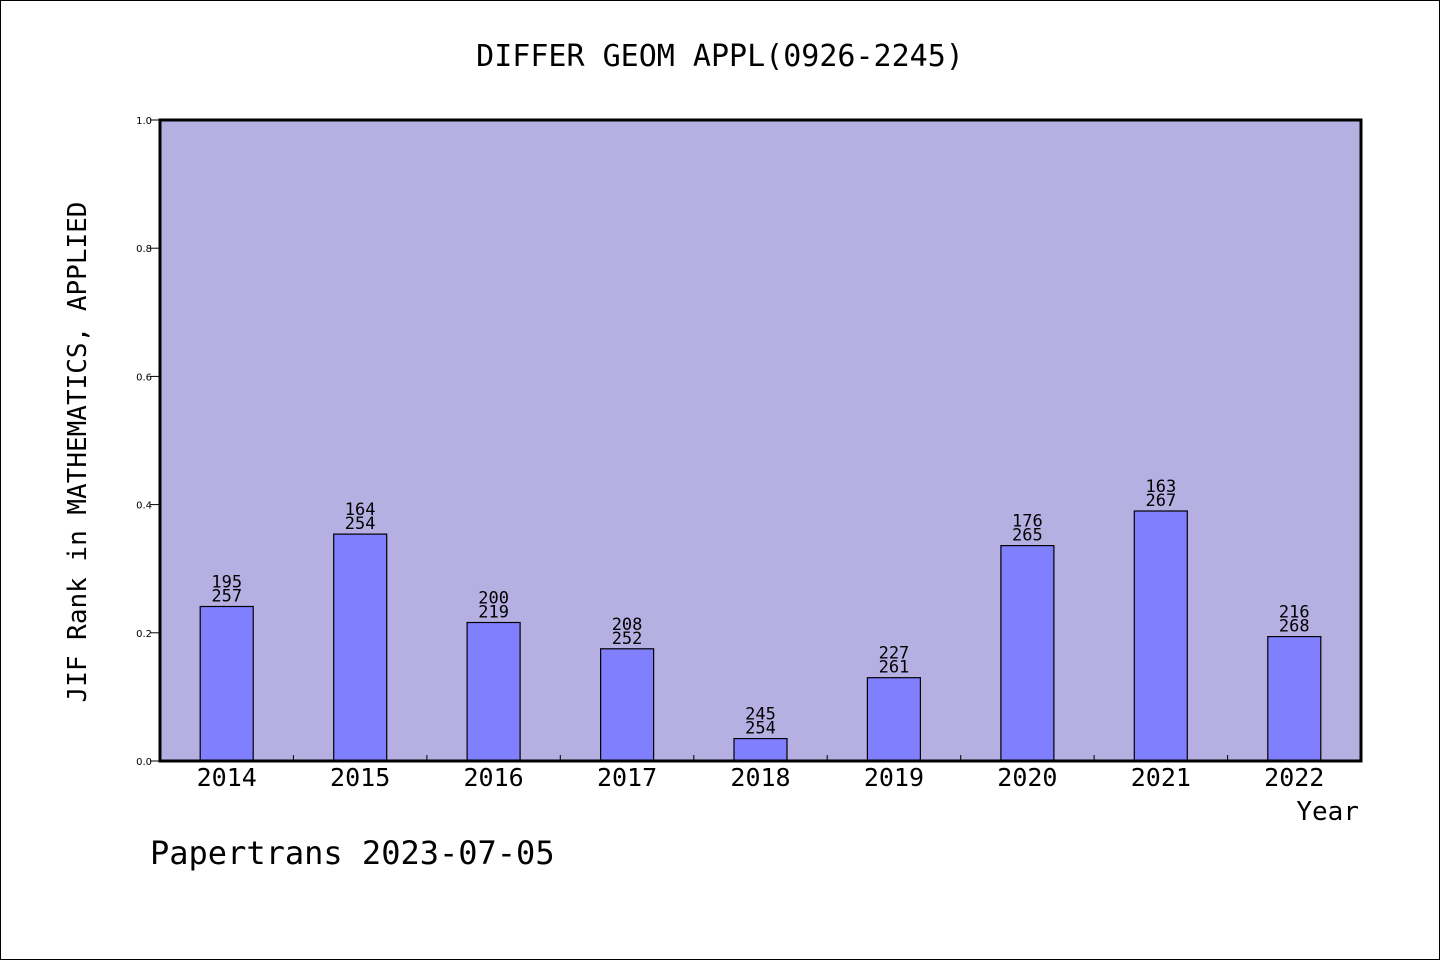 The height and width of the screenshot is (960, 1440). Describe the element at coordinates (352, 853) in the screenshot. I see `footer-text: Papertrans 2023-07-05` at that location.